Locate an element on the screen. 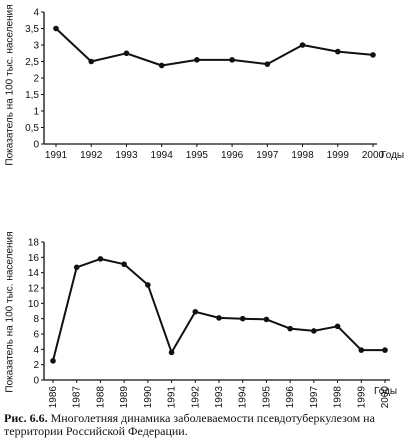 This screenshot has width=415, height=447. chart1-x-tick-label: 1998 is located at coordinates (302, 155).